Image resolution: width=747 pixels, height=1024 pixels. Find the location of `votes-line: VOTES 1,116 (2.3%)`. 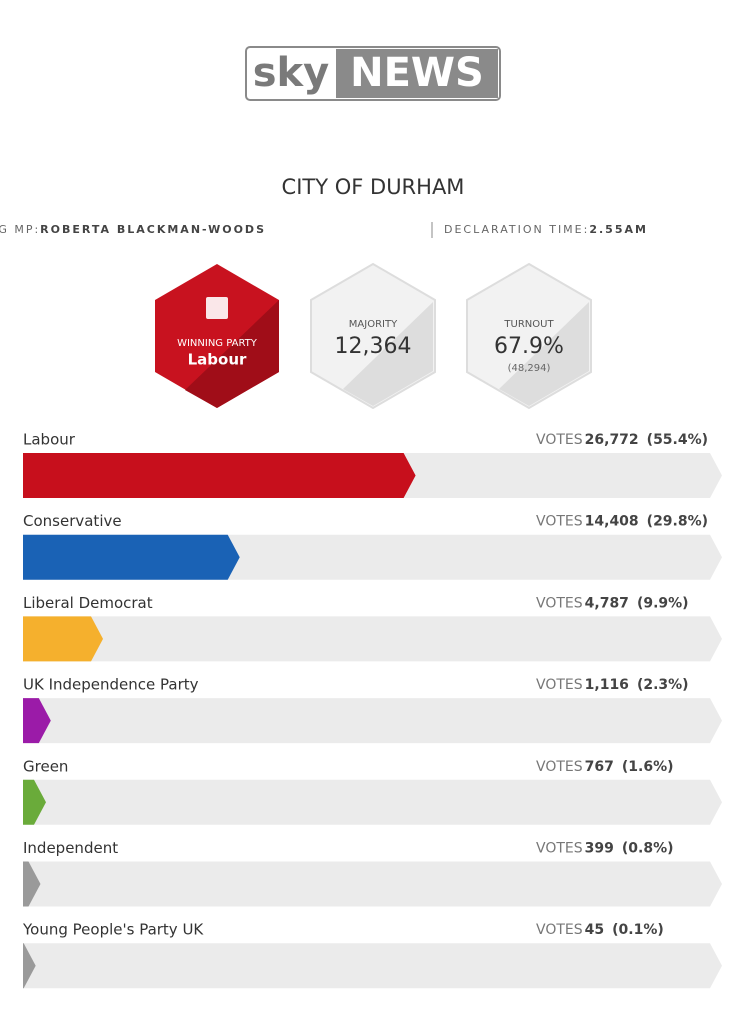

votes-line: VOTES 1,116 (2.3%) is located at coordinates (612, 685).